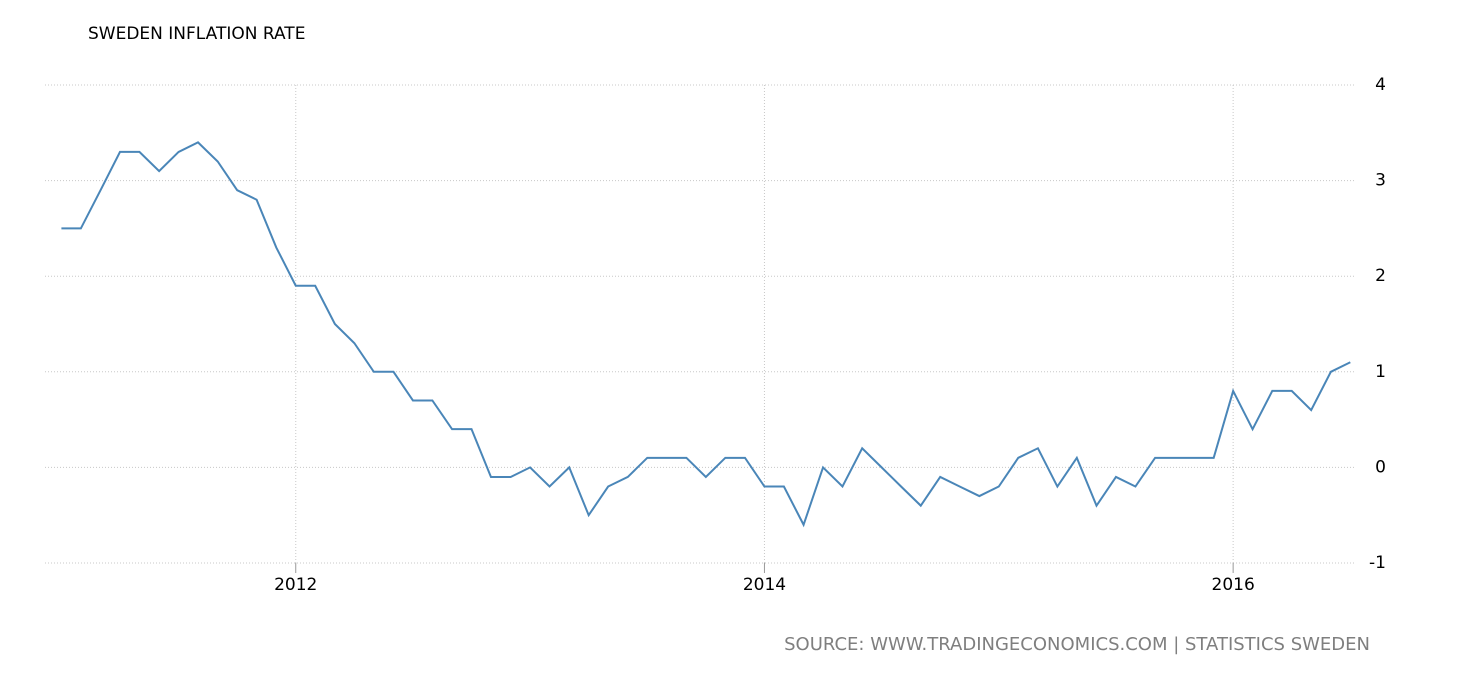  What do you see at coordinates (1380, 181) in the screenshot?
I see `y-tick-label: 3` at bounding box center [1380, 181].